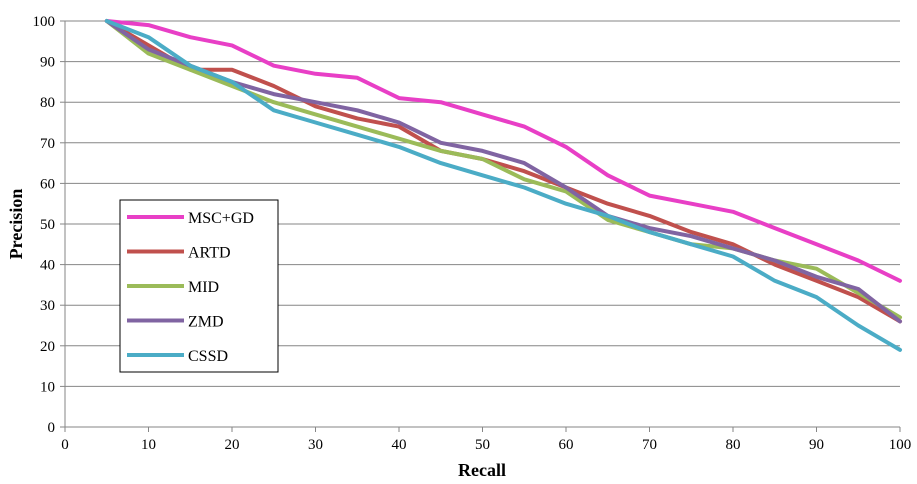 The image size is (917, 484). I want to click on y-tick-label: 60, so click(47, 184).